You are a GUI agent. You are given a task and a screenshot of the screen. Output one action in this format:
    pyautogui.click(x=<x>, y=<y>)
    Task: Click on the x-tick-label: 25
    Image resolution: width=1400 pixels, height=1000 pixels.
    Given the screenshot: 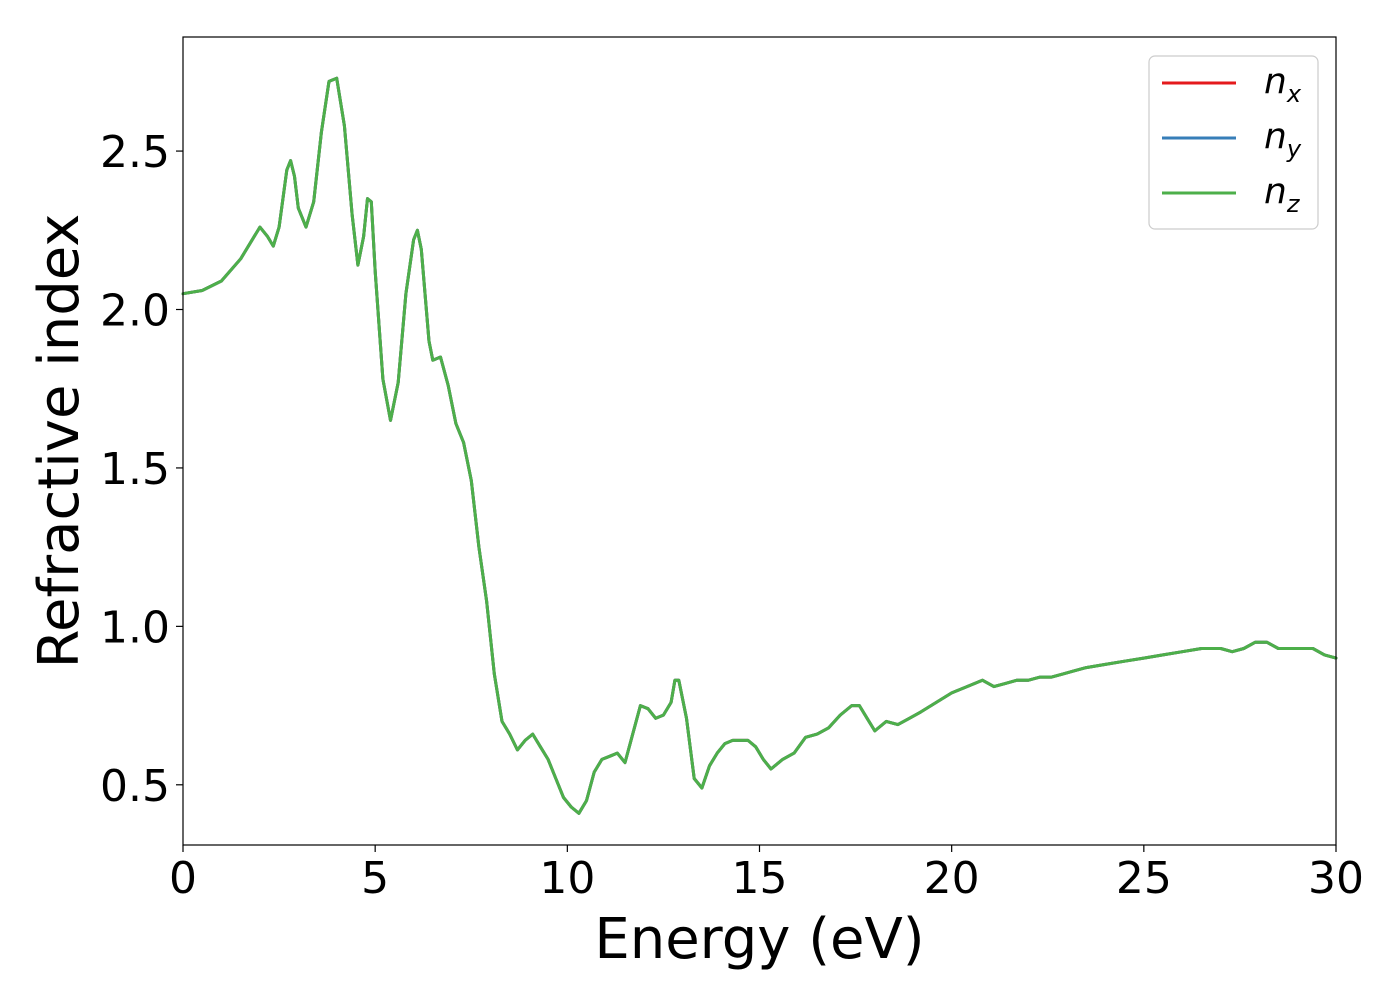 What is the action you would take?
    pyautogui.click(x=1144, y=878)
    